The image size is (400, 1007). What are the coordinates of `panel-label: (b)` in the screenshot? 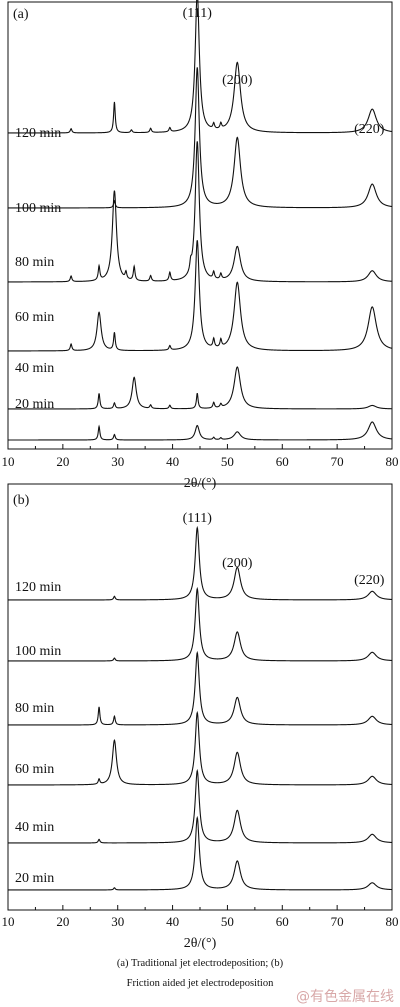 It's located at (21, 500).